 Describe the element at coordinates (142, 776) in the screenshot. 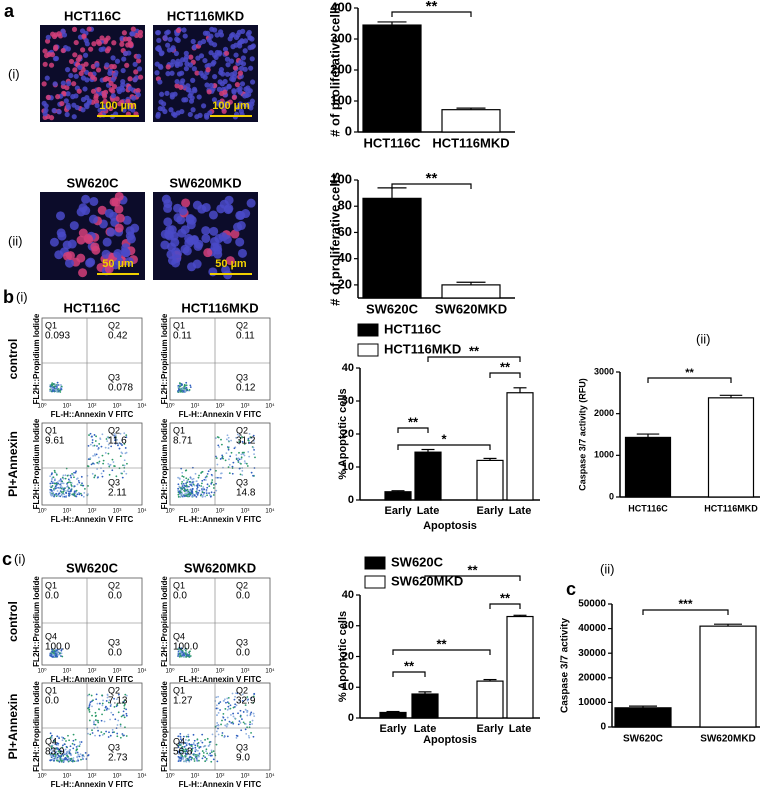

I see `x-tick-label: 10⁴` at that location.